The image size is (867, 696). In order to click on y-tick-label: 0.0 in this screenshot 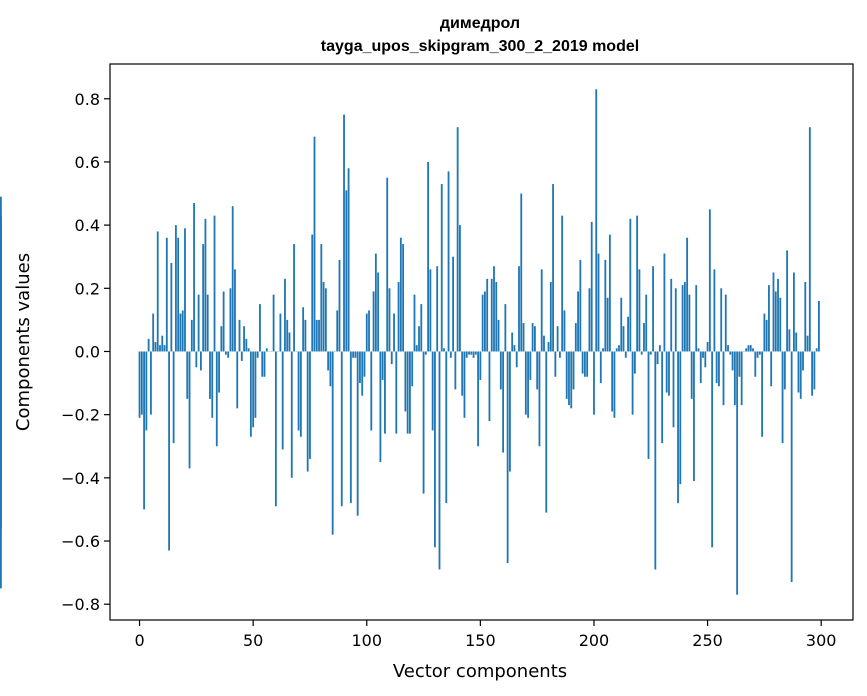, I will do `click(87, 351)`.